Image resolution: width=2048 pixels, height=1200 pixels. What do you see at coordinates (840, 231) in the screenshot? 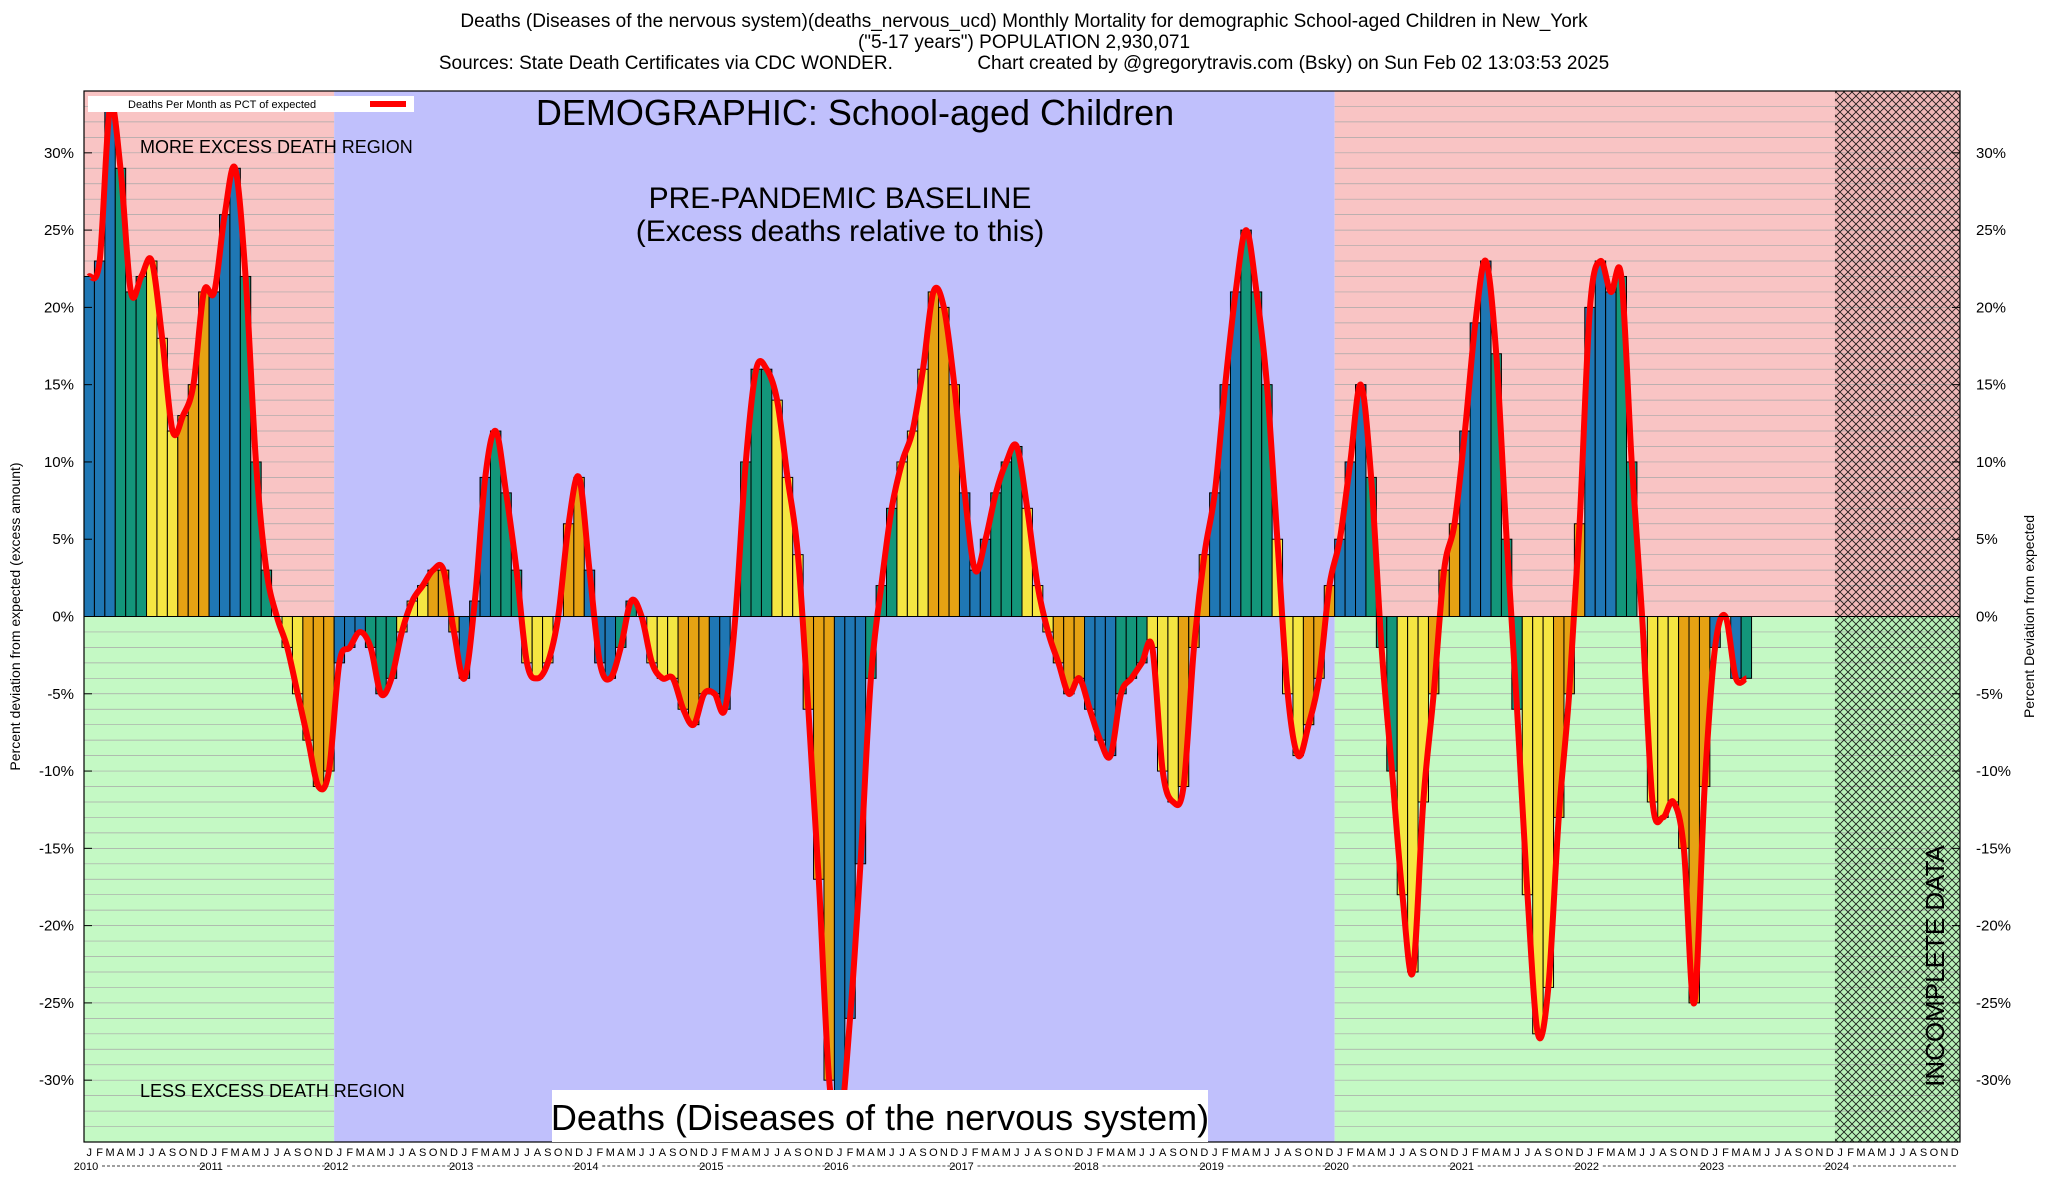
I see `baseline-sublabel: (Excess deaths relative to this)` at bounding box center [840, 231].